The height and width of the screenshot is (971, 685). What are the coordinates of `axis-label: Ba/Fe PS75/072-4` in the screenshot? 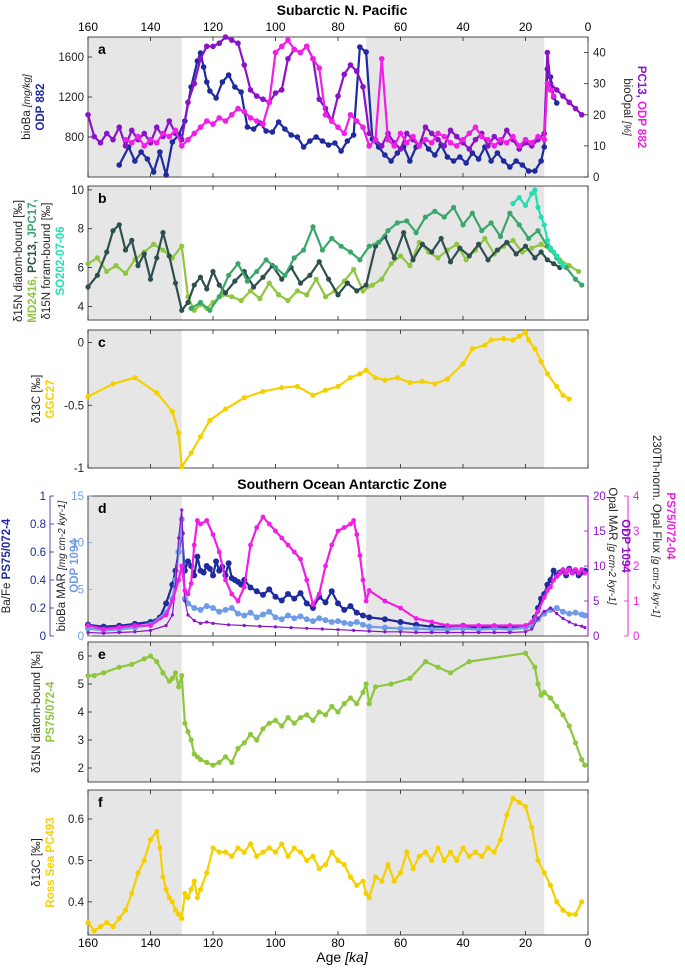 It's located at (7, 565).